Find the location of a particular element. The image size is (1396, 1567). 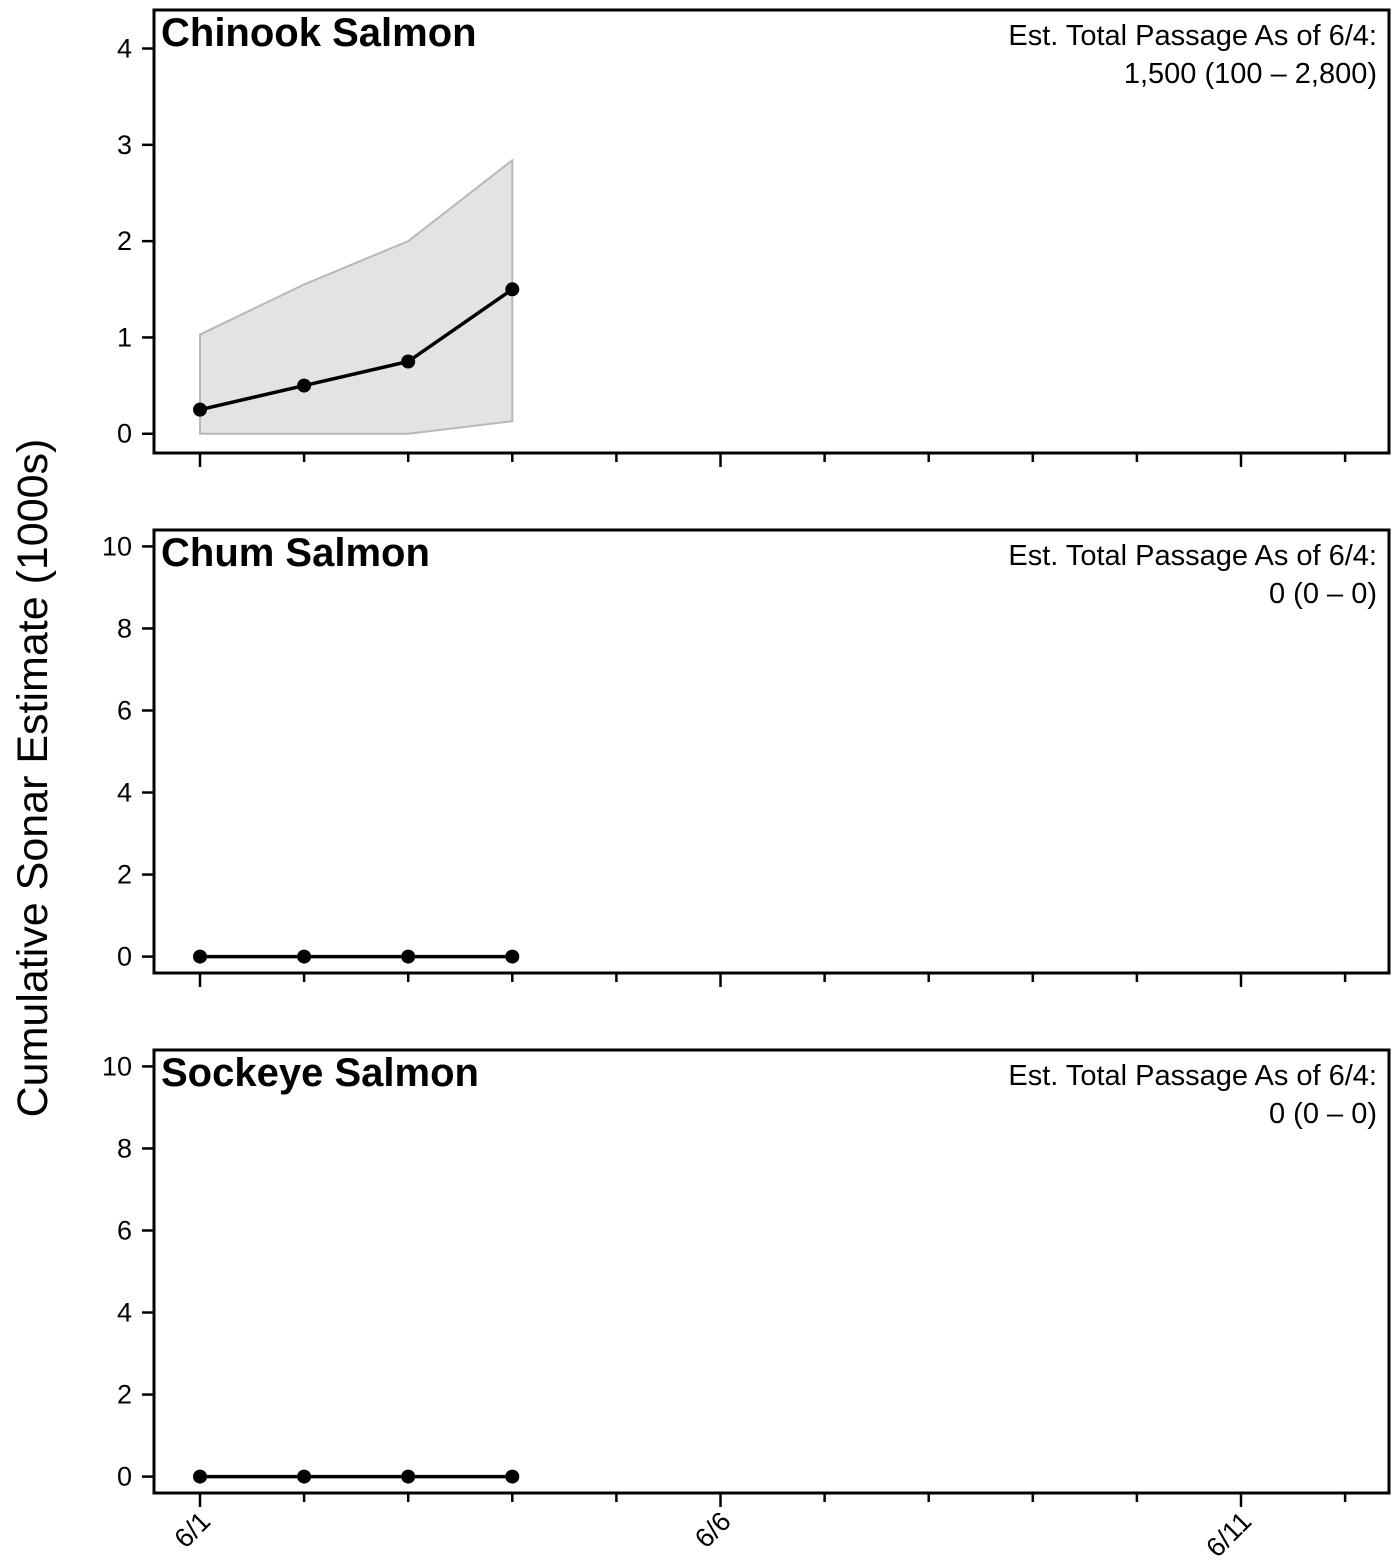

panel-title: Sockeye Salmon is located at coordinates (320, 1073).